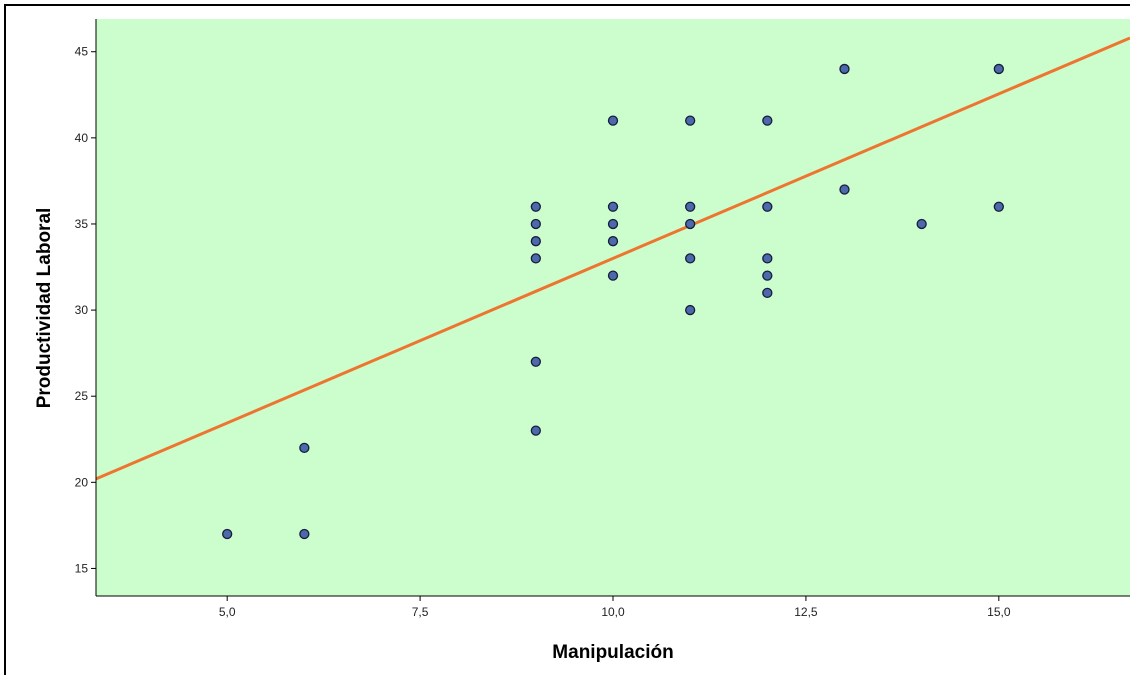 The height and width of the screenshot is (675, 1130). I want to click on y-tick-label: 45, so click(82, 52).